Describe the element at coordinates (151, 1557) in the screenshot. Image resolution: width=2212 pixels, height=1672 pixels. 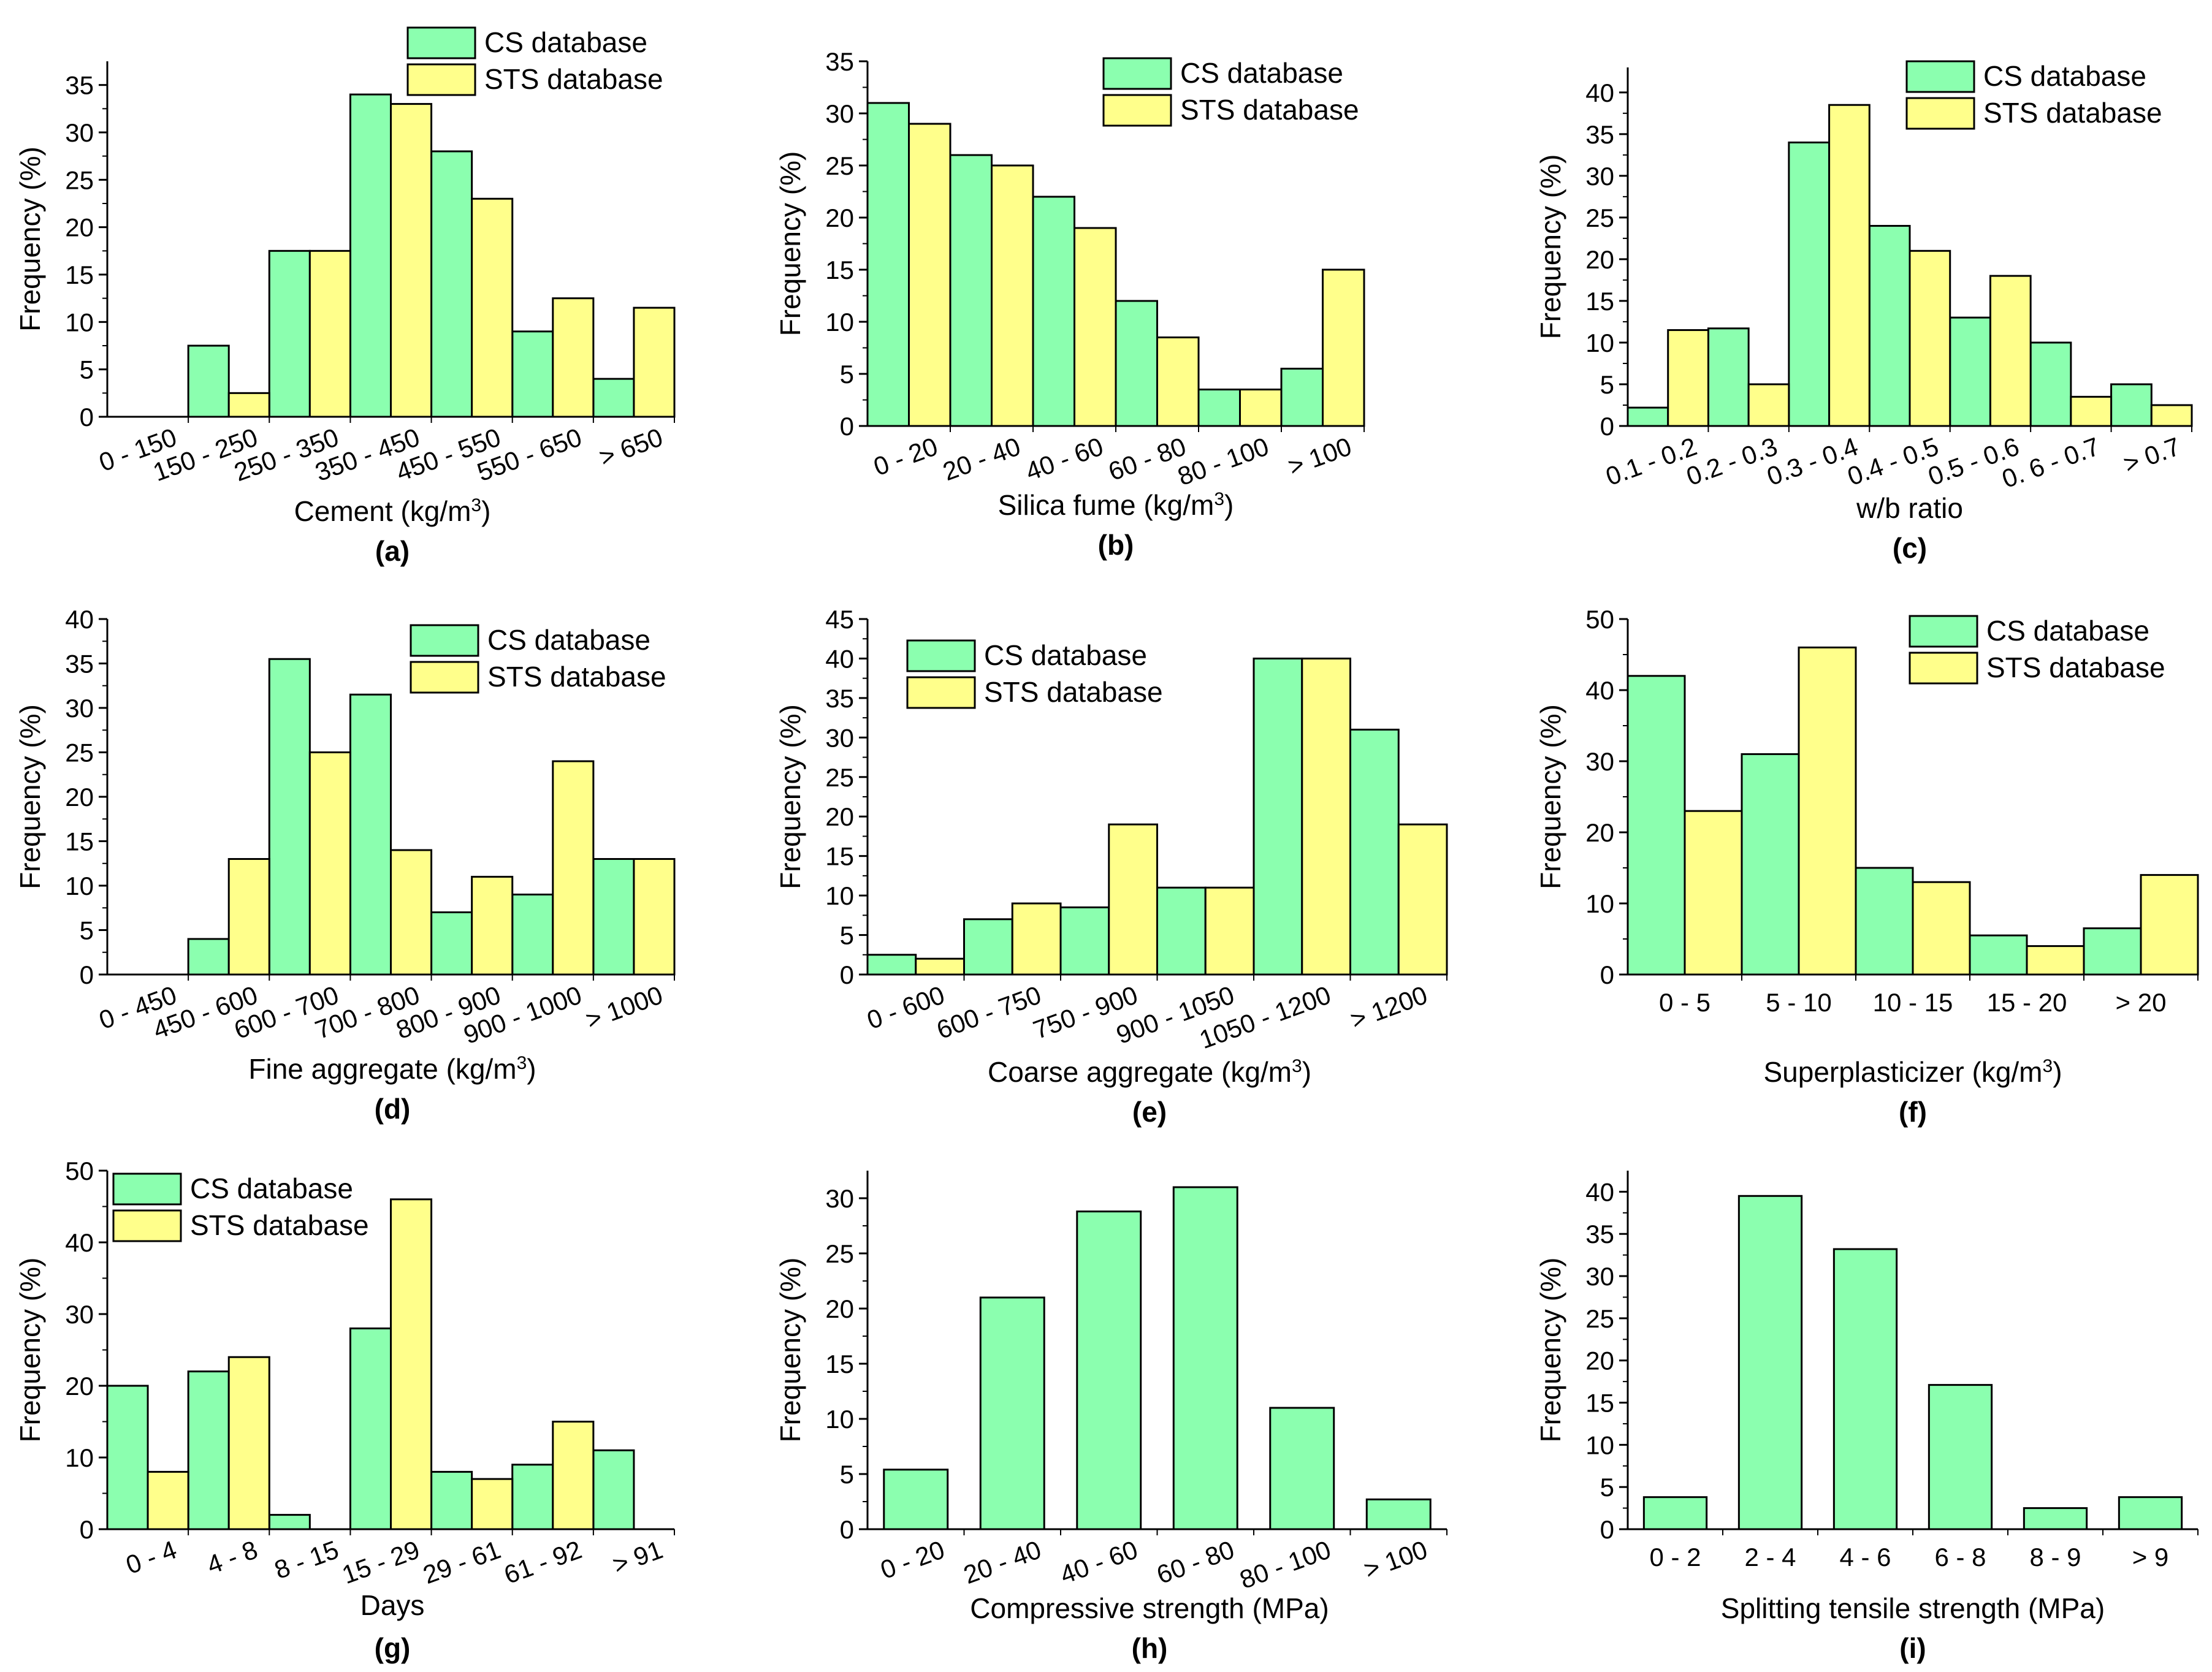
I see `x-tick-label: 0 - 4` at that location.